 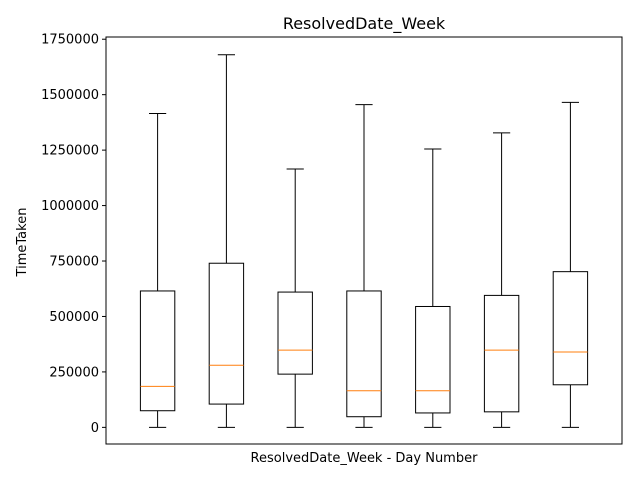 What do you see at coordinates (364, 24) in the screenshot?
I see `chart-title: ResolvedDate_Week` at bounding box center [364, 24].